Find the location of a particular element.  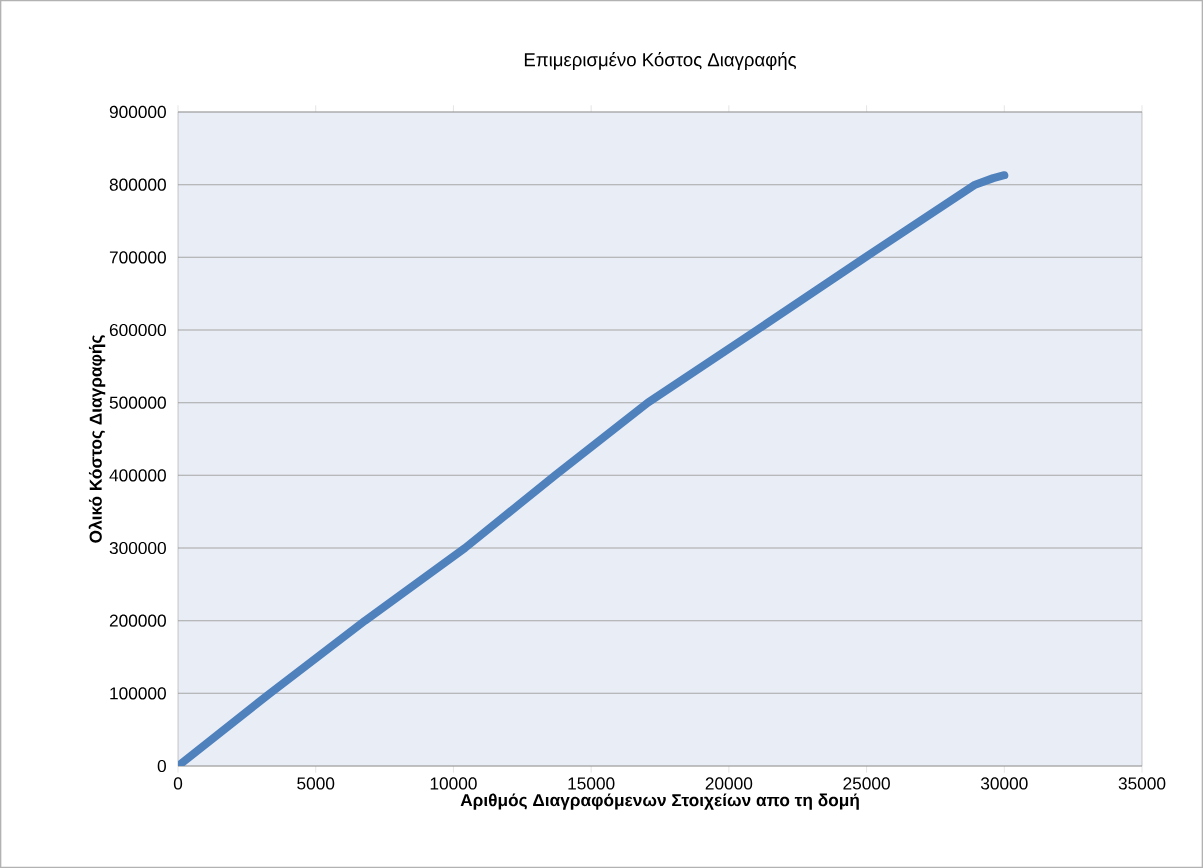

x-tick-label: 25000 is located at coordinates (866, 783).